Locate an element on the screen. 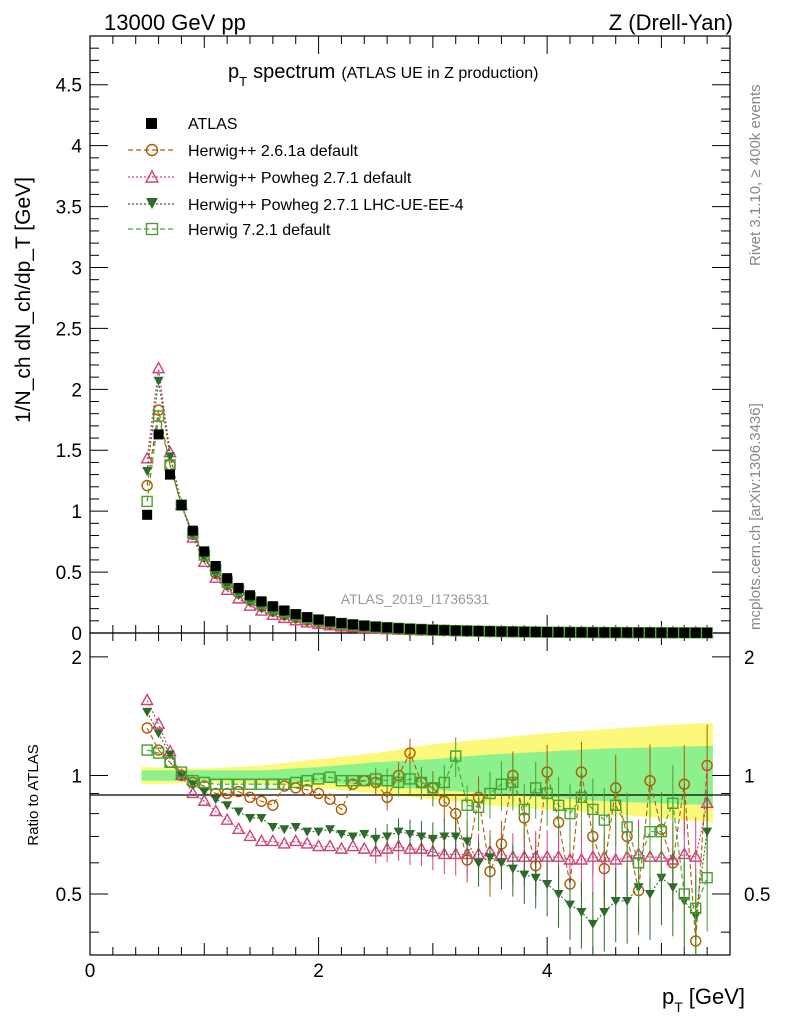 This screenshot has height=1024, width=786. legend-item-powheg-ue: Herwig++ Powheg 2.7.1 LHC-UE-EE-4 is located at coordinates (296, 205).